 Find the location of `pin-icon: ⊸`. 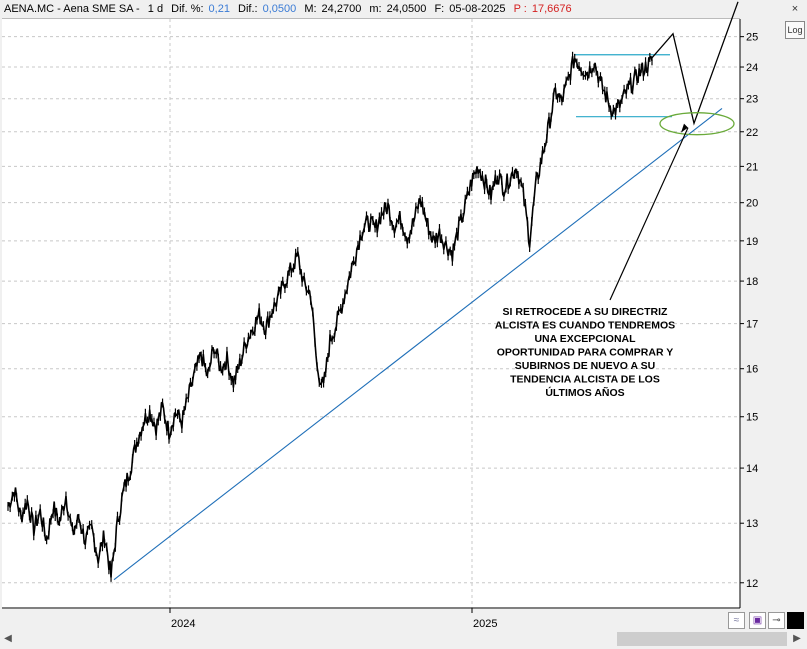

pin-icon: ⊸ is located at coordinates (776, 620).